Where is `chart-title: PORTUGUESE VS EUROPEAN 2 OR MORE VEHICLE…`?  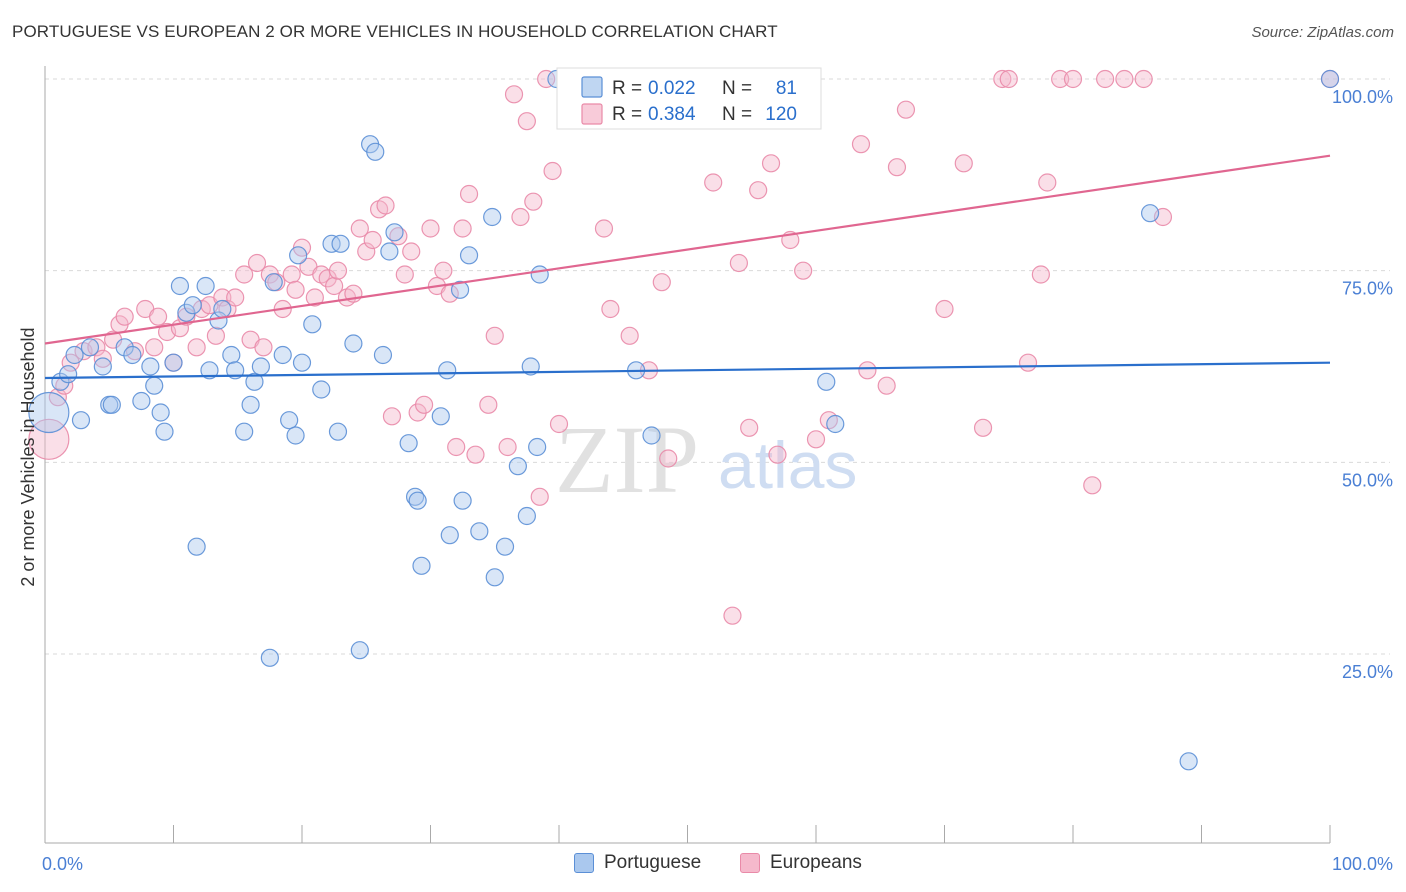
chart-title: PORTUGUESE VS EUROPEAN 2 OR MORE VEHICLE… is located at coordinates (395, 31).